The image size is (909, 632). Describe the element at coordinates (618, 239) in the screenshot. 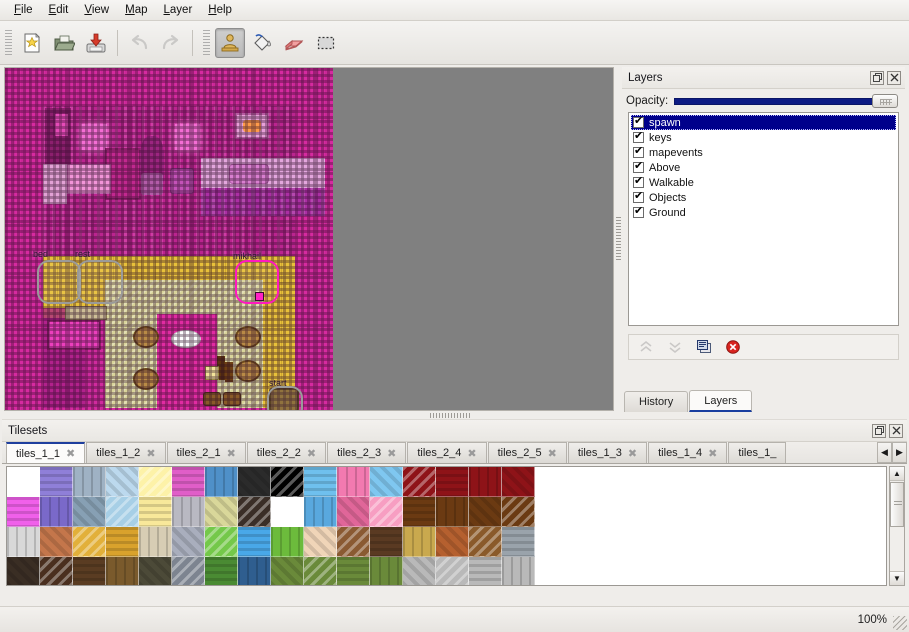

I see `vertical-splitter` at that location.